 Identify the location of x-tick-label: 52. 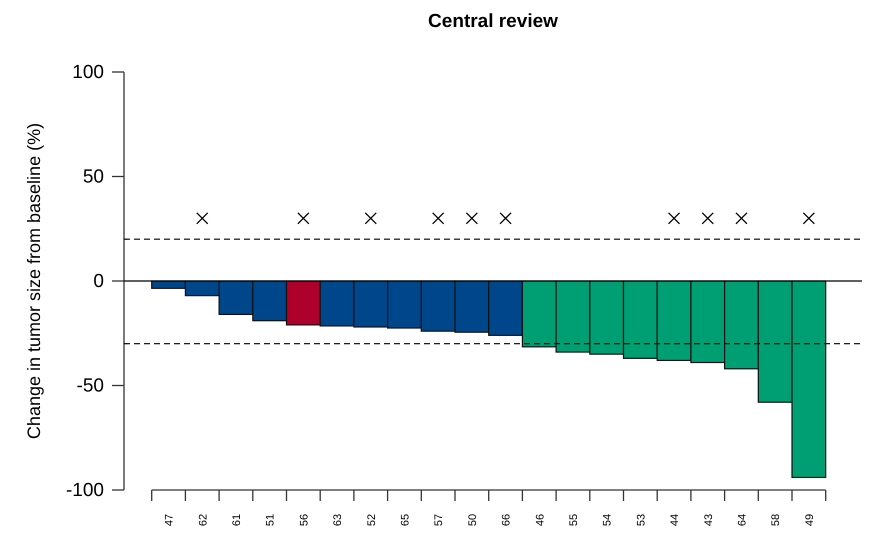
(372, 520).